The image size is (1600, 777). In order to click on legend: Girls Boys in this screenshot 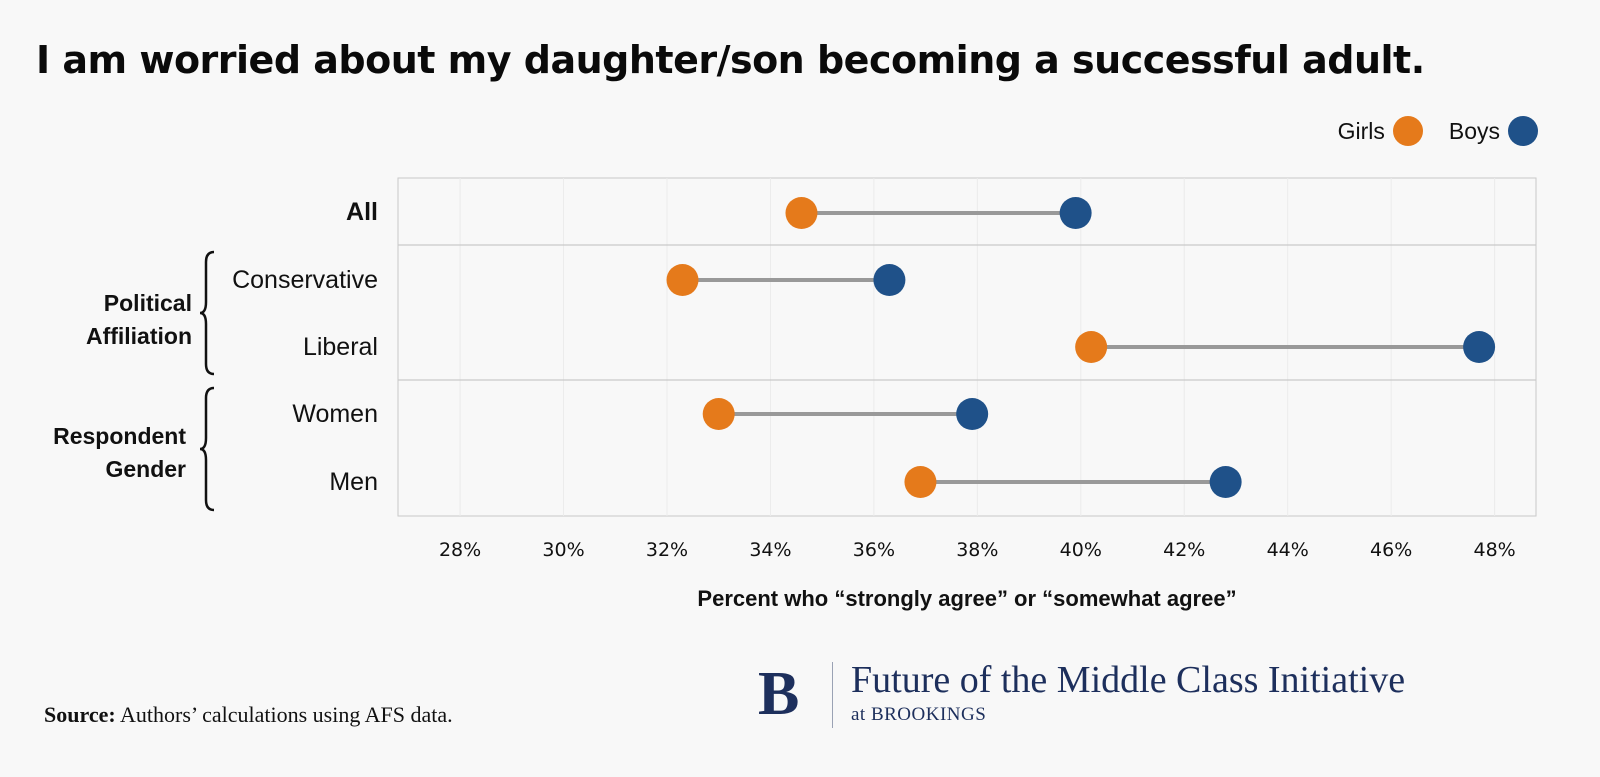, I will do `click(1425, 131)`.